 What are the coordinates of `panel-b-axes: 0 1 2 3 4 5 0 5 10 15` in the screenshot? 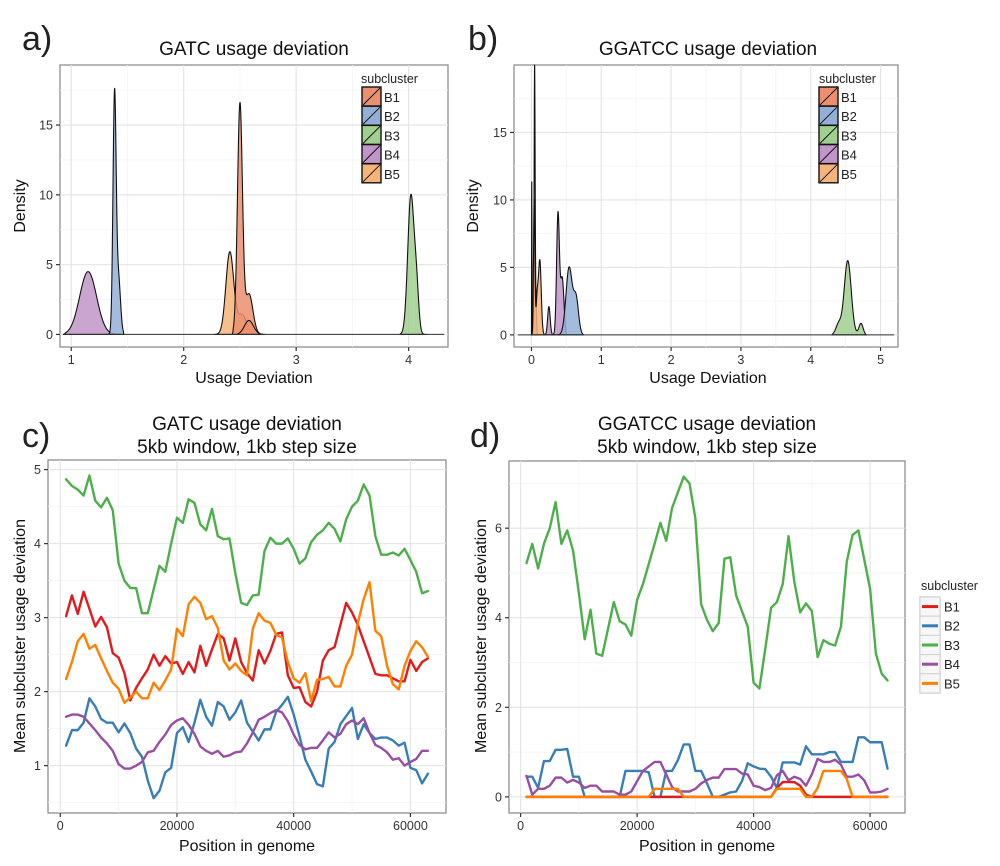 It's located at (688, 246).